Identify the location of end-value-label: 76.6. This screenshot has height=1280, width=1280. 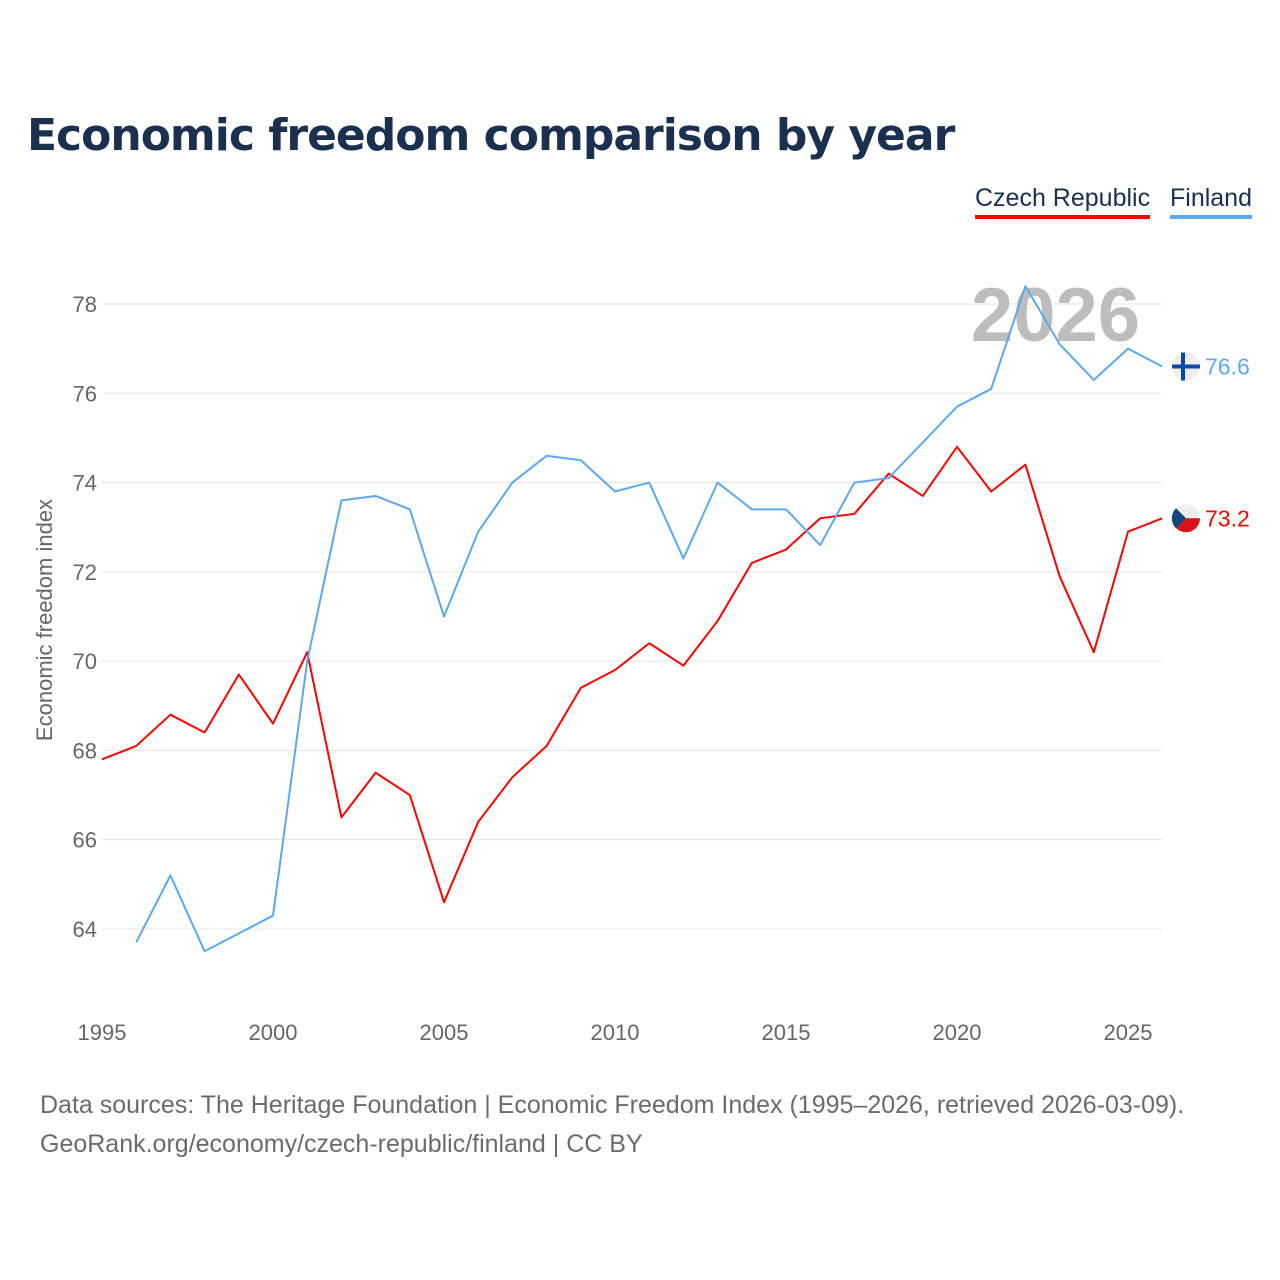
(1227, 366).